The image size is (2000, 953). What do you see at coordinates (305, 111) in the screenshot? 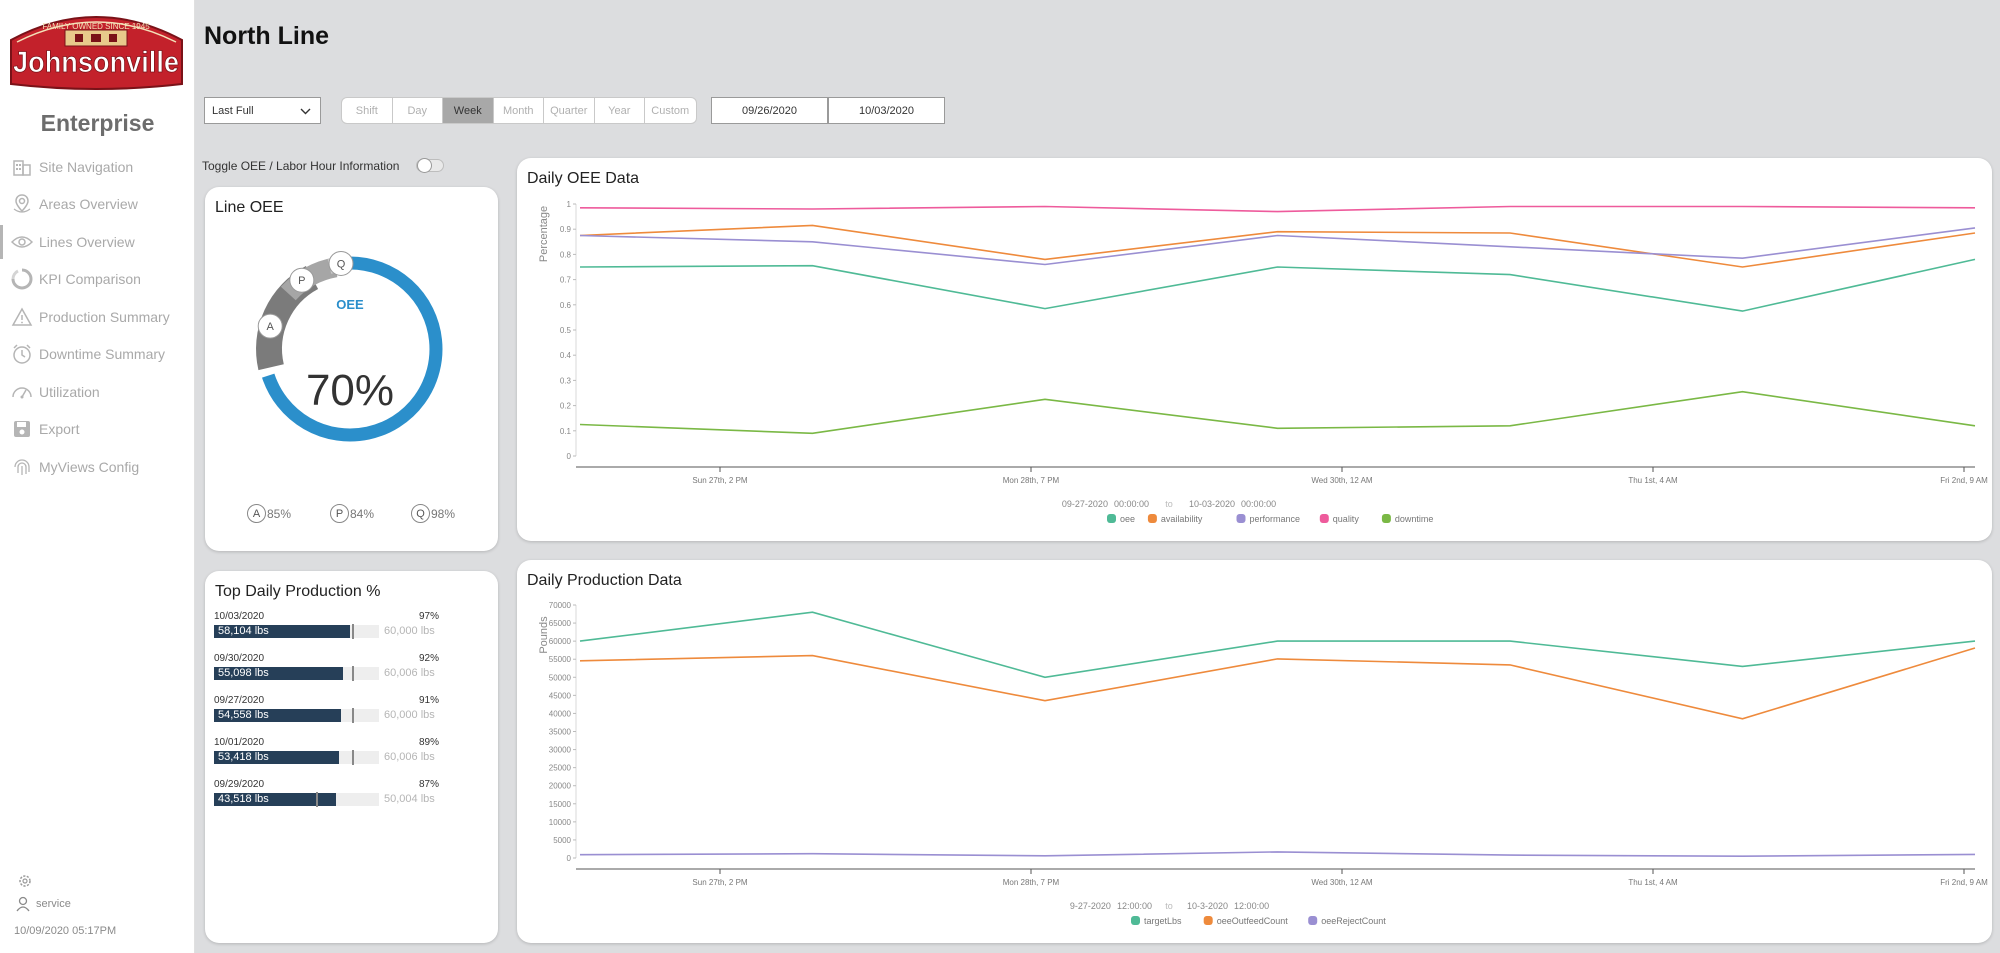
I see `chevron-down-icon` at bounding box center [305, 111].